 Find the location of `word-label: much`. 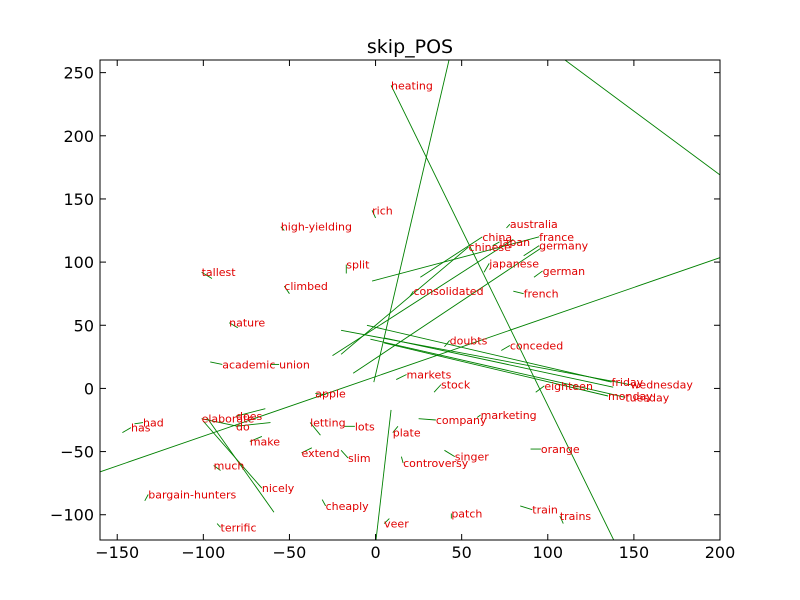

word-label: much is located at coordinates (229, 465).